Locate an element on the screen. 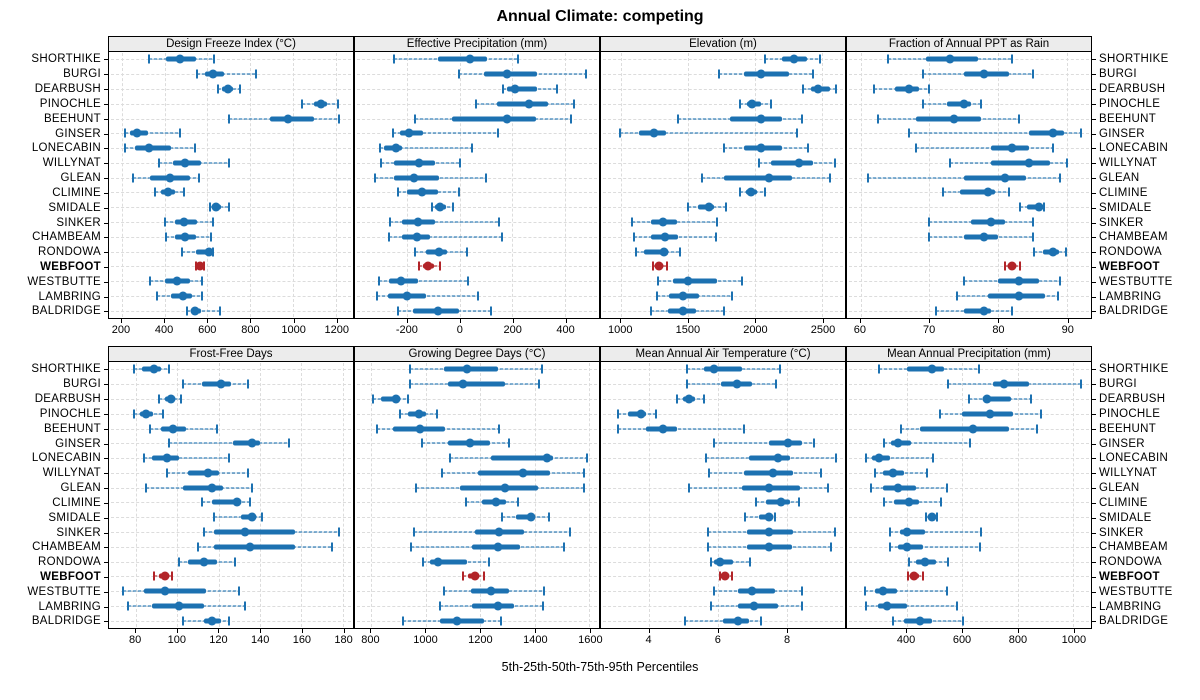 This screenshot has width=1200, height=700. axis-tick-label: 400 is located at coordinates (164, 330).